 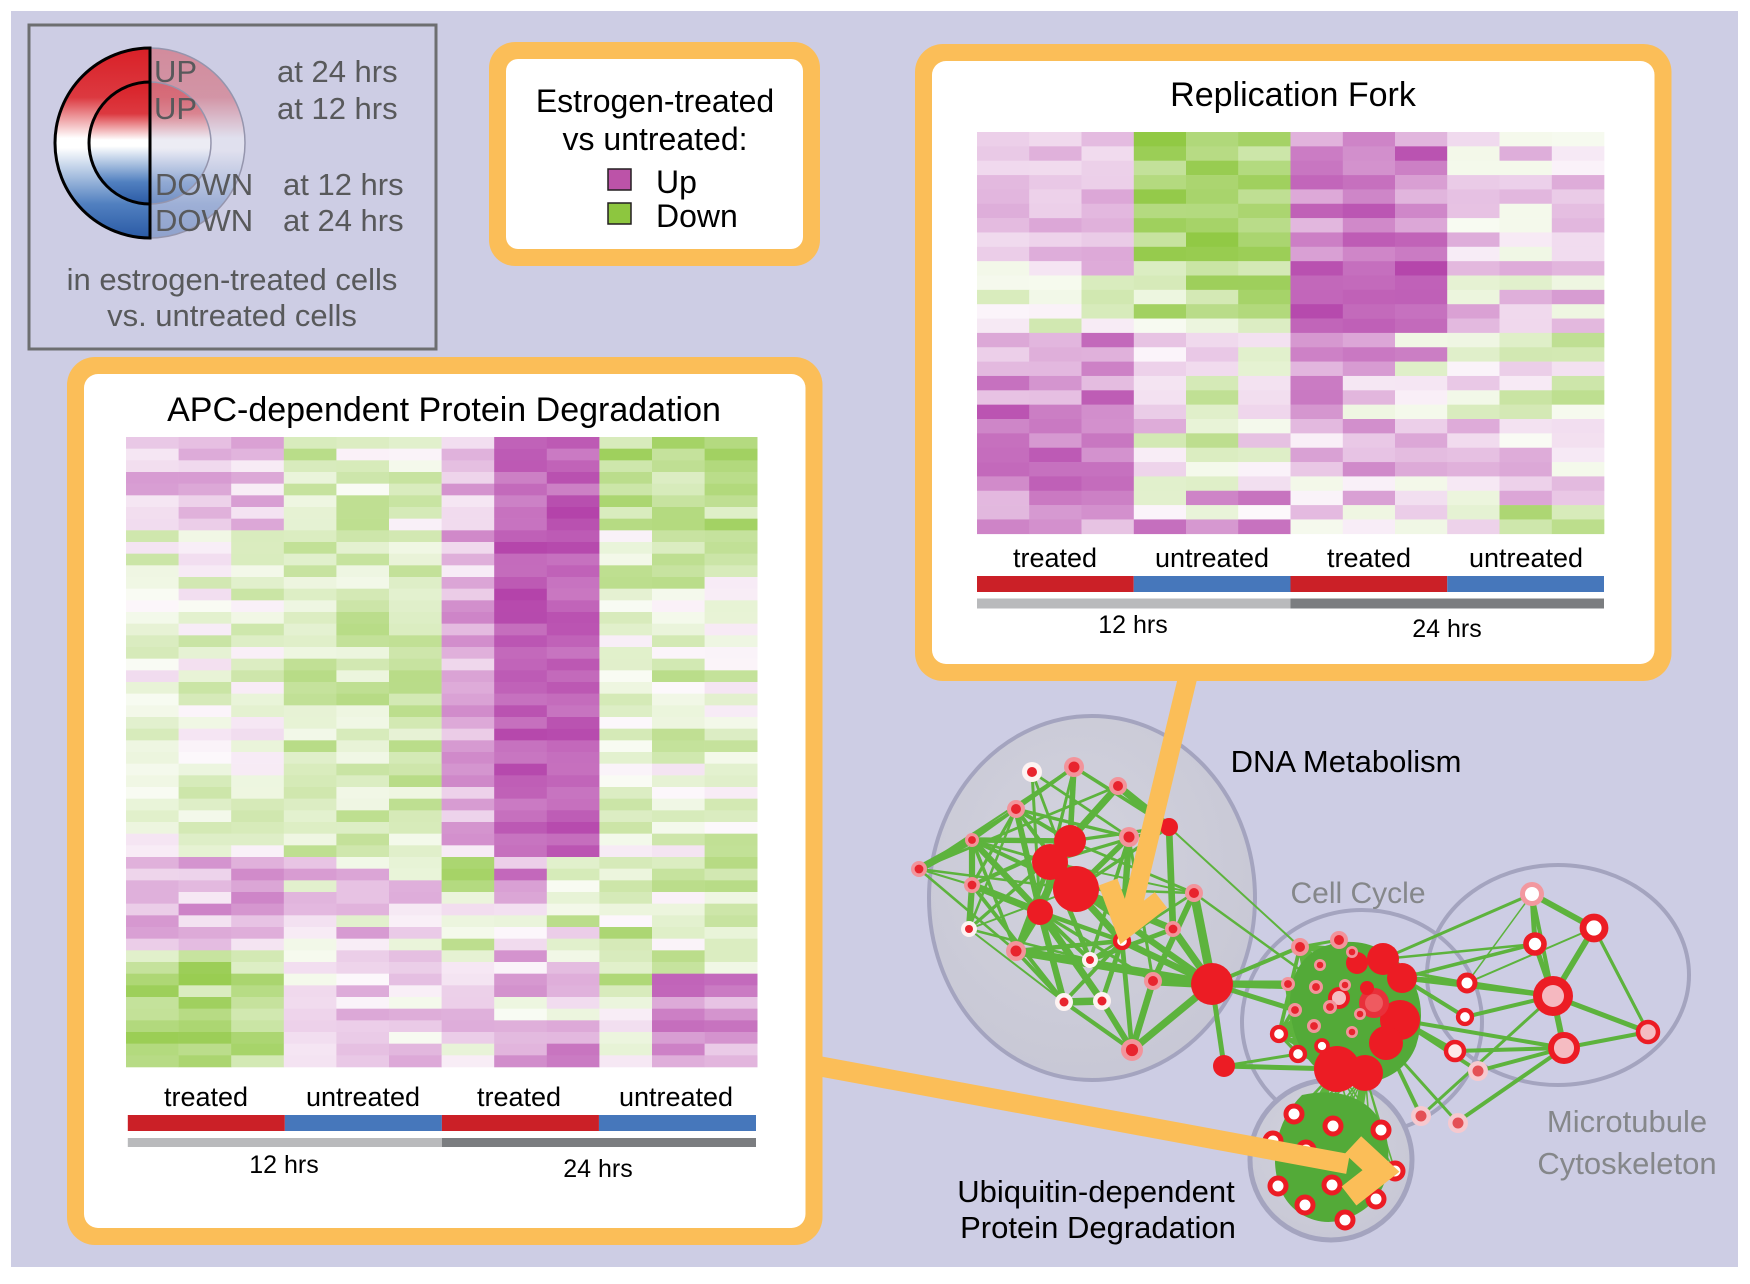 What do you see at coordinates (232, 315) in the screenshot?
I see `svg-text: vs. untreated cells` at bounding box center [232, 315].